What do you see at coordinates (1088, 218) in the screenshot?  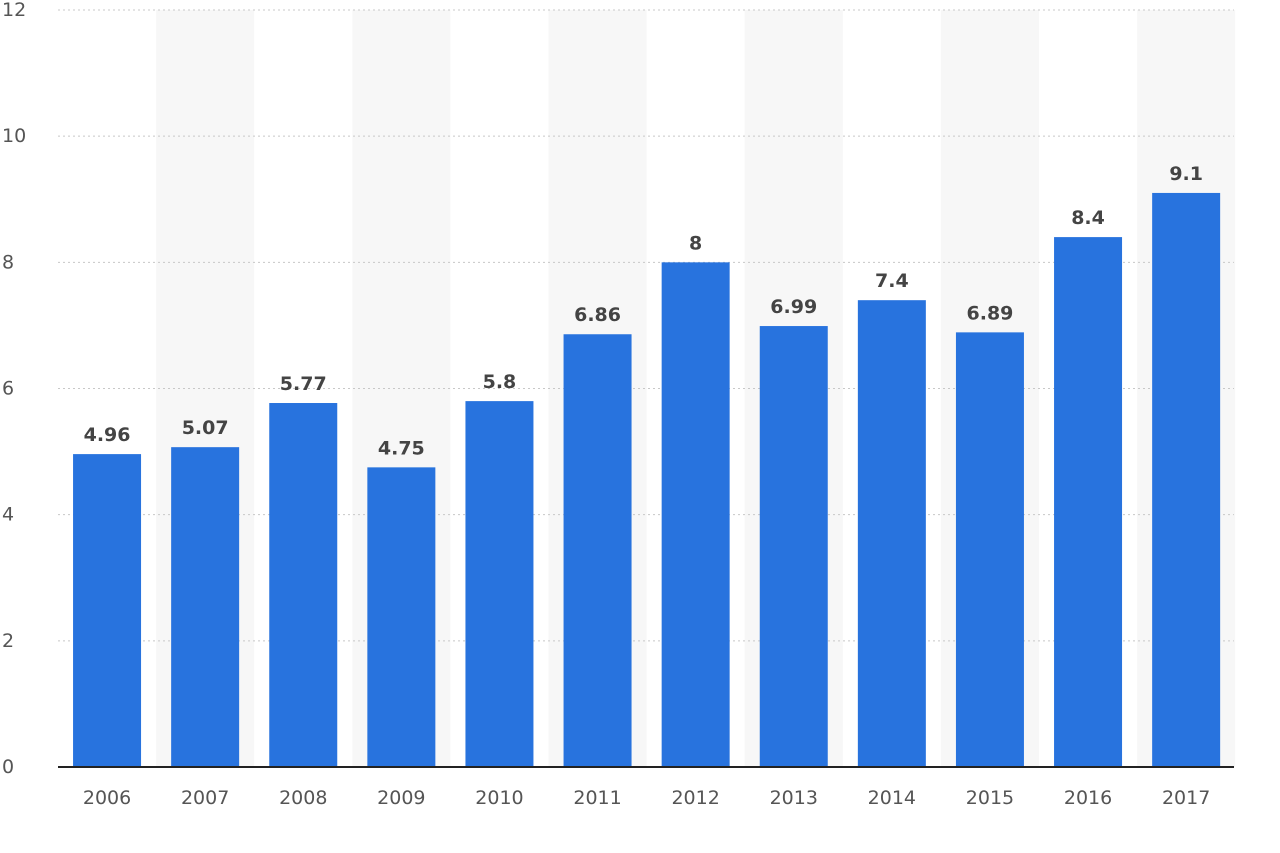 I see `data-label: 8.4` at bounding box center [1088, 218].